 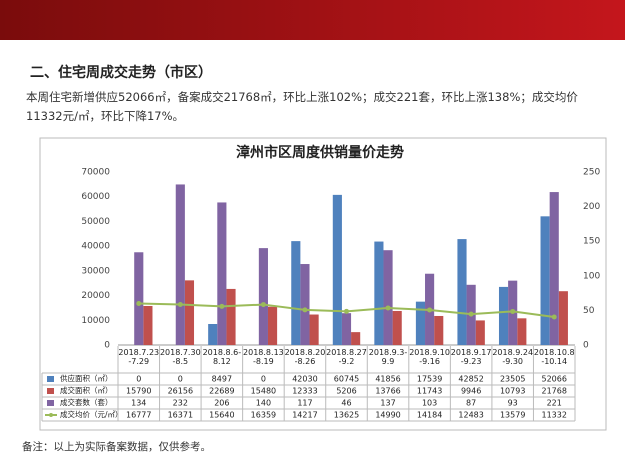 What do you see at coordinates (95, 173) in the screenshot?
I see `y-tick-label: 70000` at bounding box center [95, 173].